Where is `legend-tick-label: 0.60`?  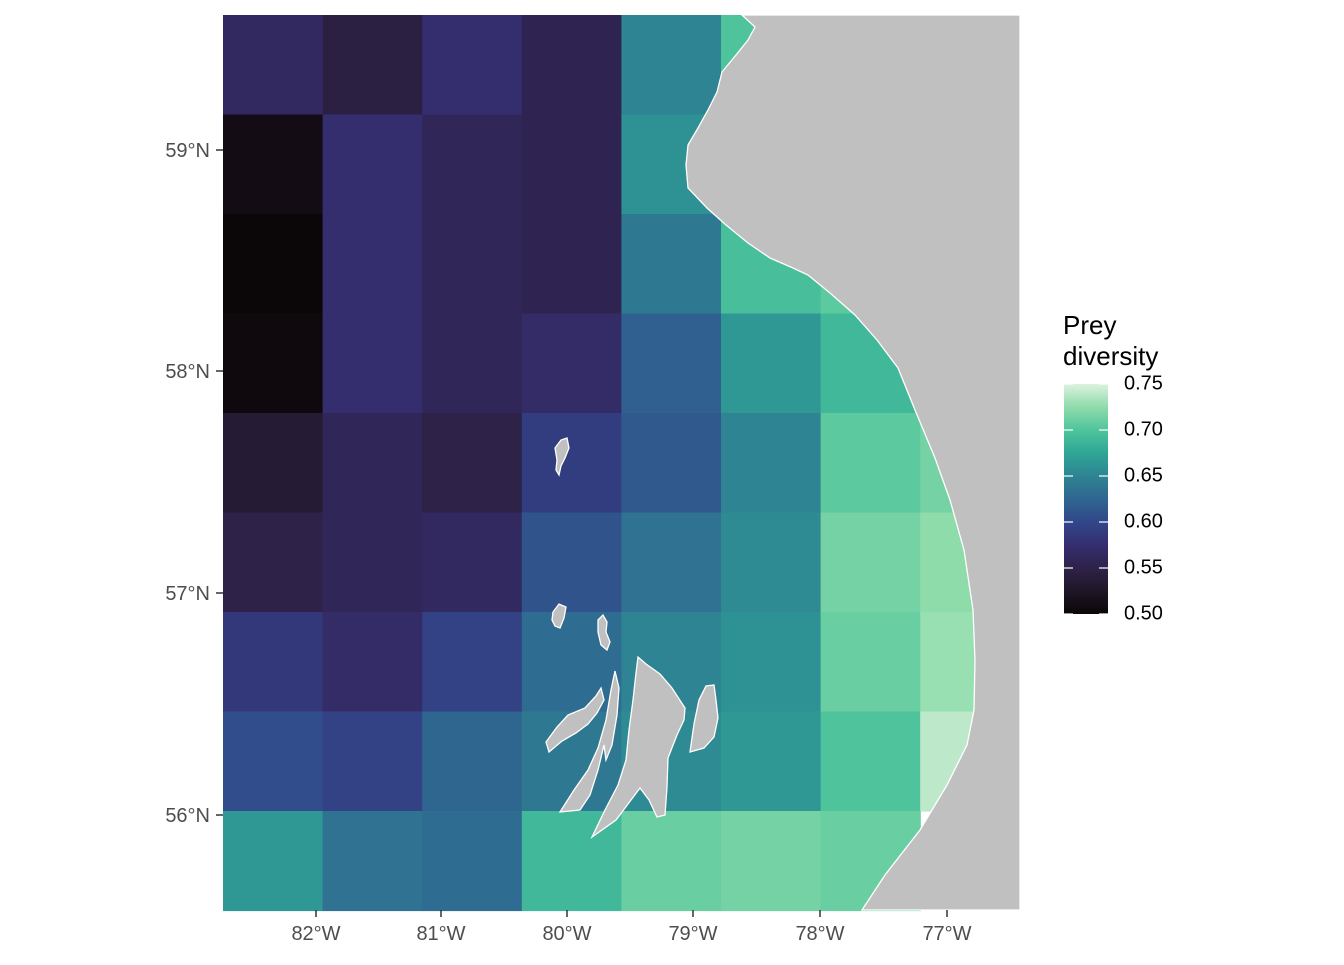 legend-tick-label: 0.60 is located at coordinates (1143, 521).